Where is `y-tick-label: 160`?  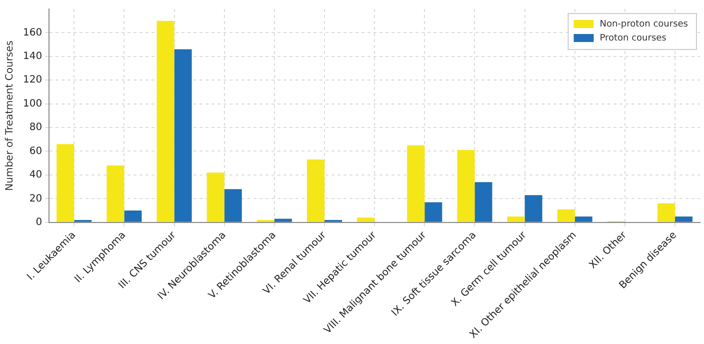 y-tick-label: 160 is located at coordinates (32, 32).